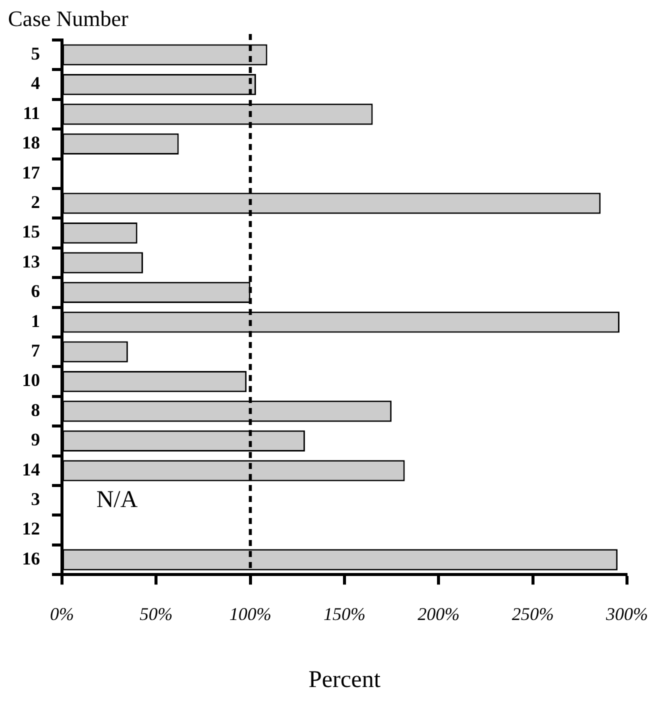 This screenshot has width=668, height=709. What do you see at coordinates (35, 202) in the screenshot?
I see `y-tick-label: 2` at bounding box center [35, 202].